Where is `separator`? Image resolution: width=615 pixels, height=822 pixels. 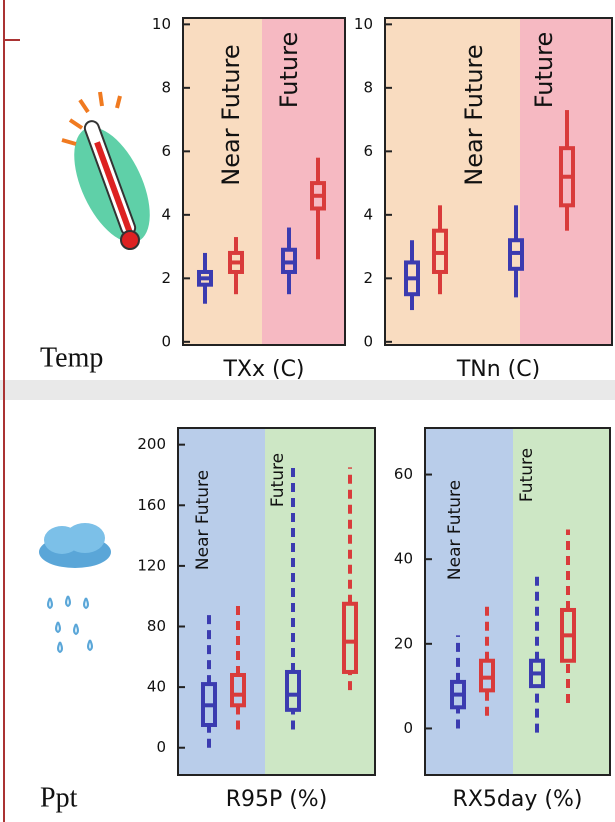 separator is located at coordinates (307, 390).